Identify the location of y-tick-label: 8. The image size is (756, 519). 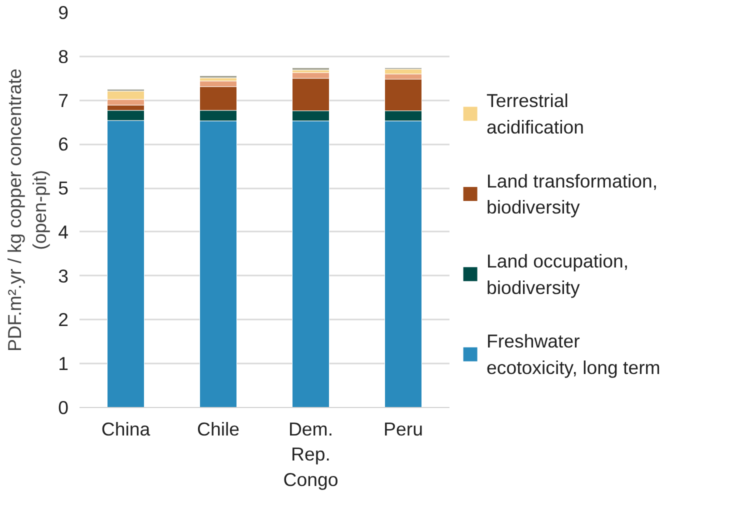
(63, 56).